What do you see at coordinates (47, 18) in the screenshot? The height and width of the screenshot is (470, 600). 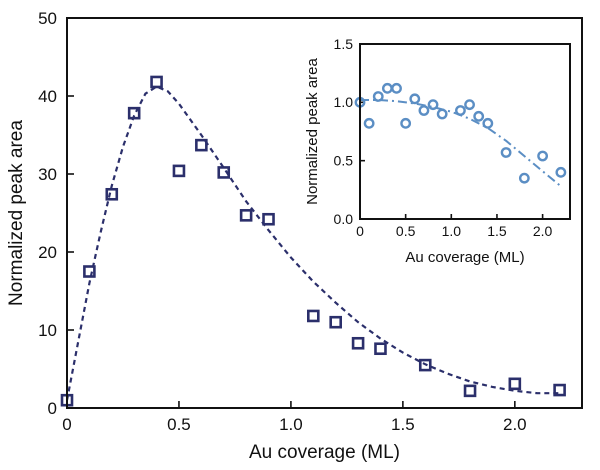 I see `y-tick-label: 50` at bounding box center [47, 18].